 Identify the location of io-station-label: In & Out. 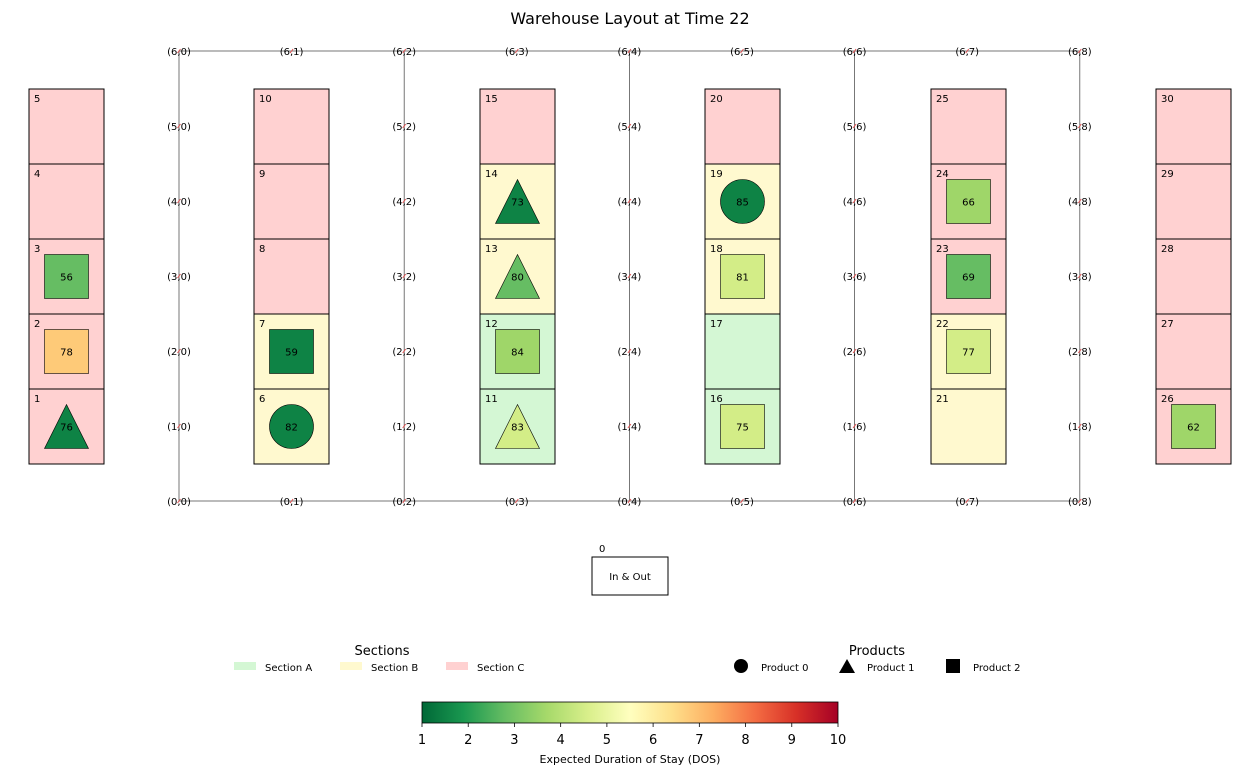
(630, 577).